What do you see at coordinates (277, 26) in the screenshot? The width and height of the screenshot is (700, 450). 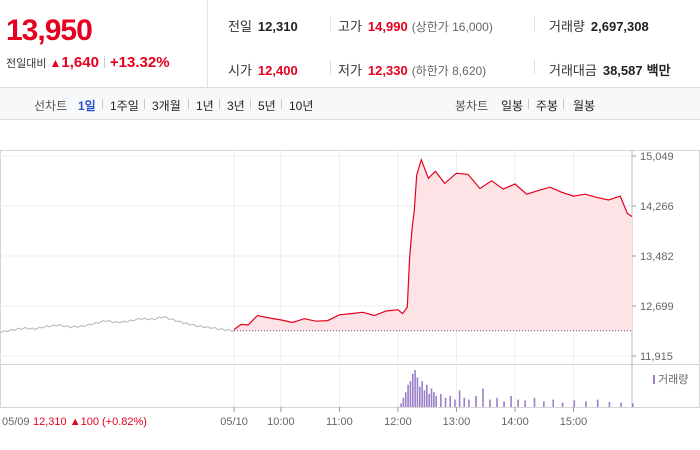 I see `prev-close-value: 12,310` at bounding box center [277, 26].